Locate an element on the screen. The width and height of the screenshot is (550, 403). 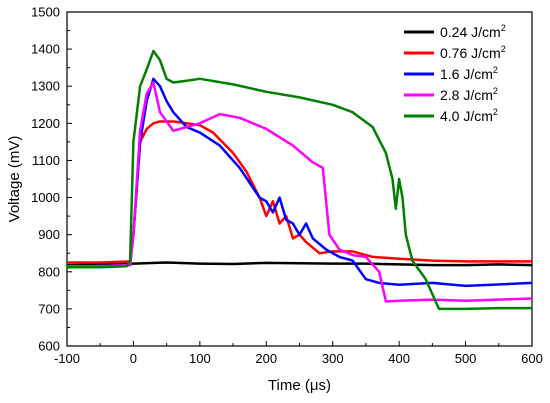
y-tick-label: 1100 is located at coordinates (46, 160).